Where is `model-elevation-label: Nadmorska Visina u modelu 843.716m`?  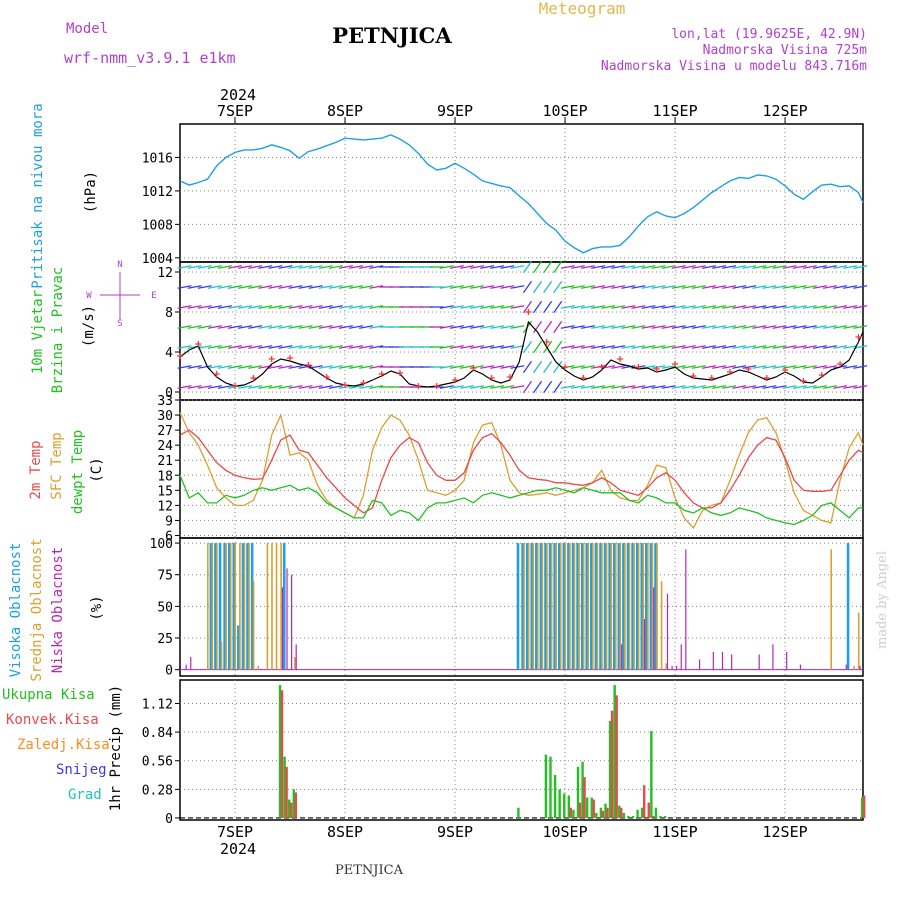 model-elevation-label: Nadmorska Visina u modelu 843.716m is located at coordinates (734, 66).